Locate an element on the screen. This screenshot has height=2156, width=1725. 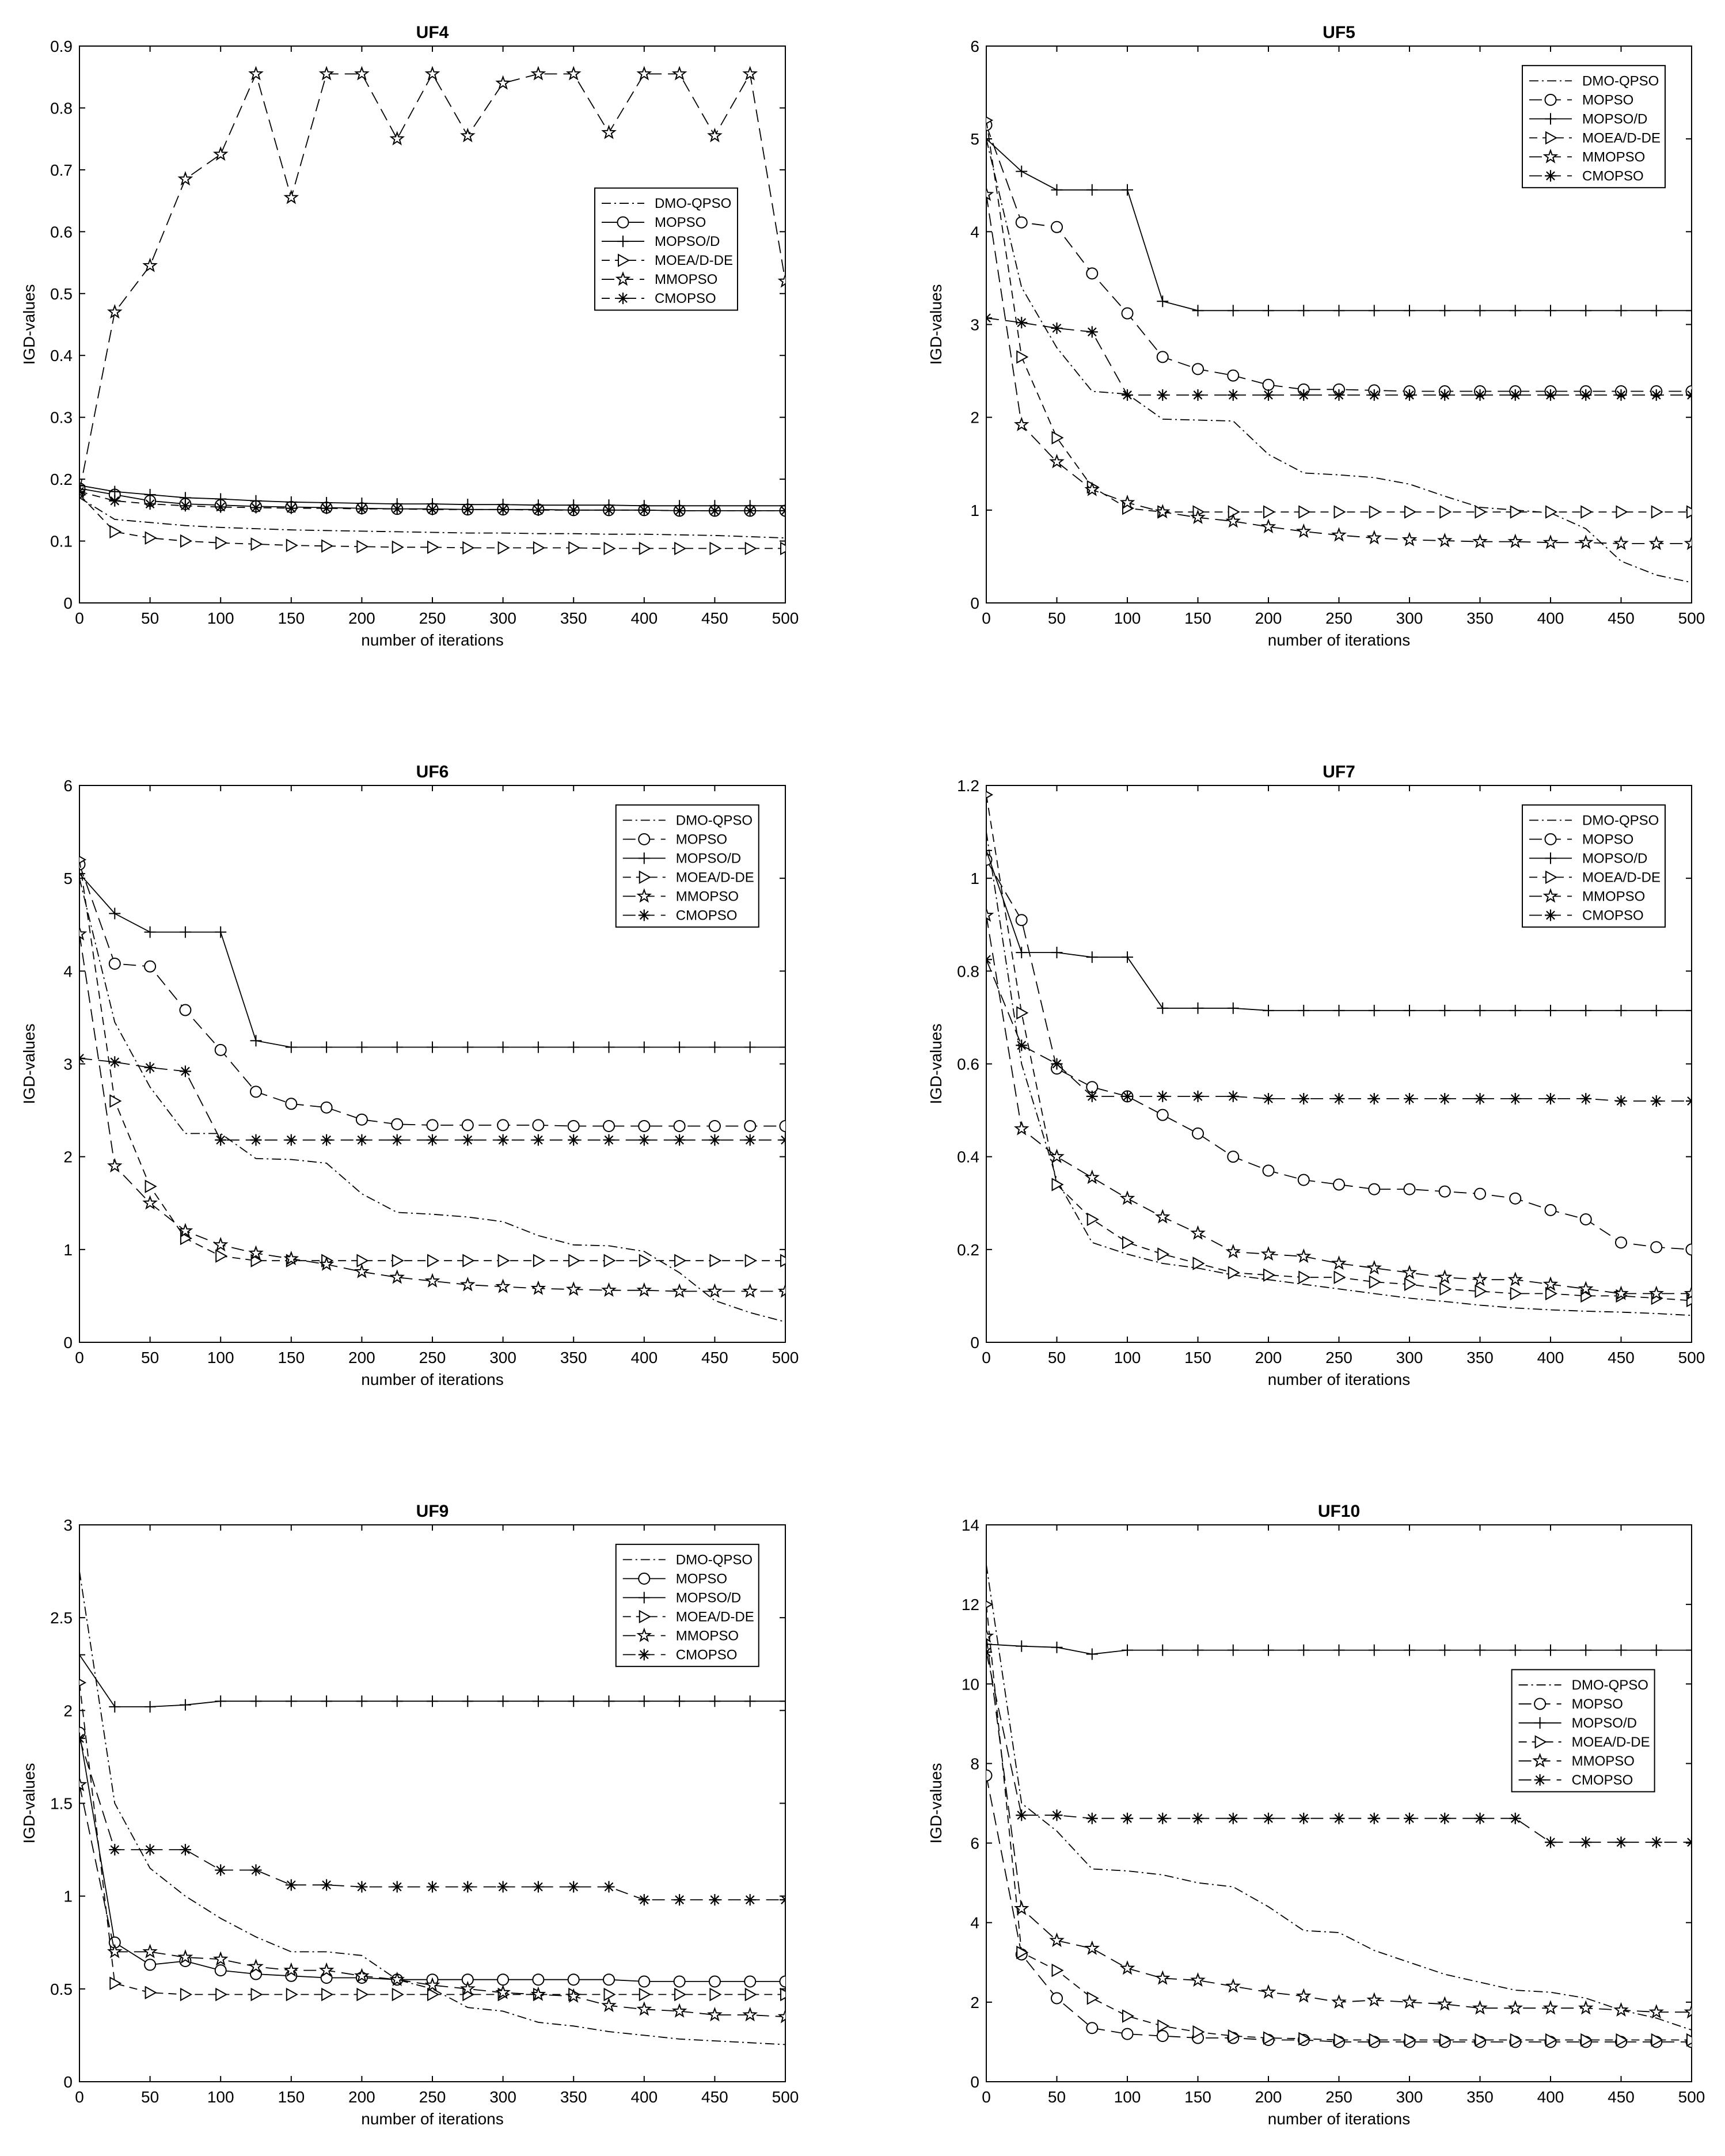
series-line-cmopso is located at coordinates (432, 501).